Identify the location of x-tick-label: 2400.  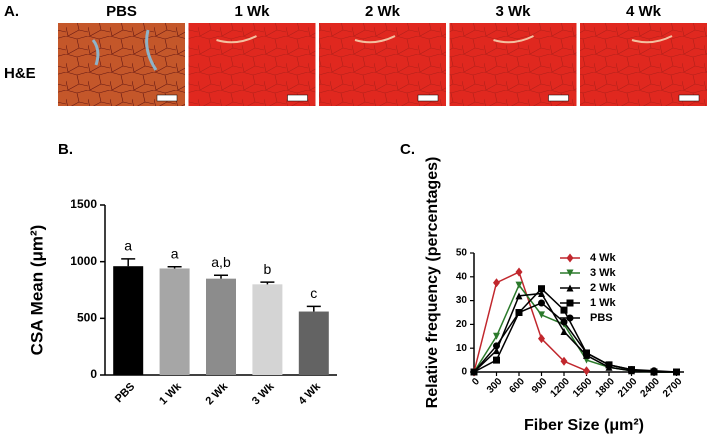
(650, 388).